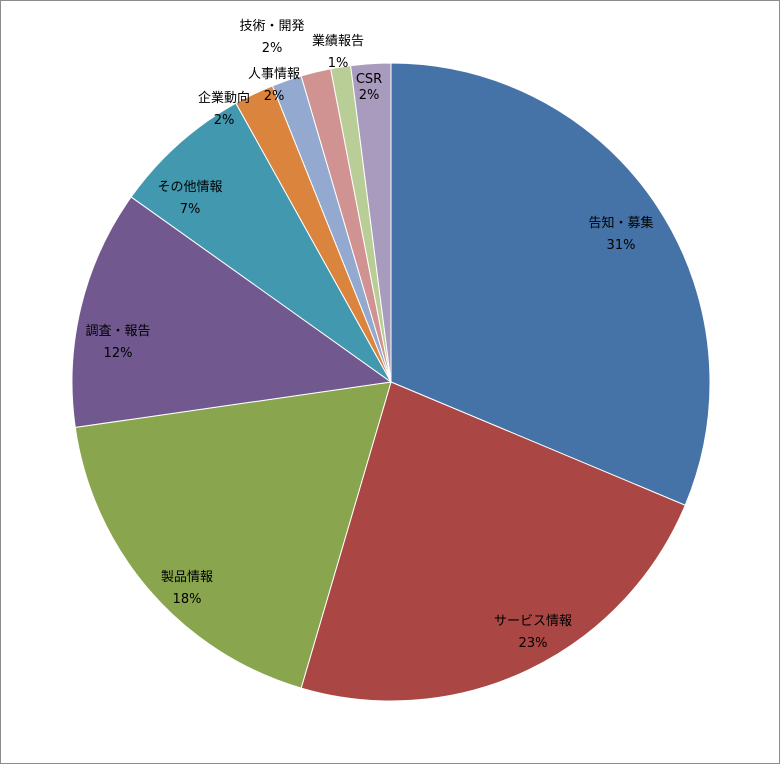 The width and height of the screenshot is (780, 765). I want to click on label-kokuchi-boshu: 告知・募集 31%, so click(620, 234).